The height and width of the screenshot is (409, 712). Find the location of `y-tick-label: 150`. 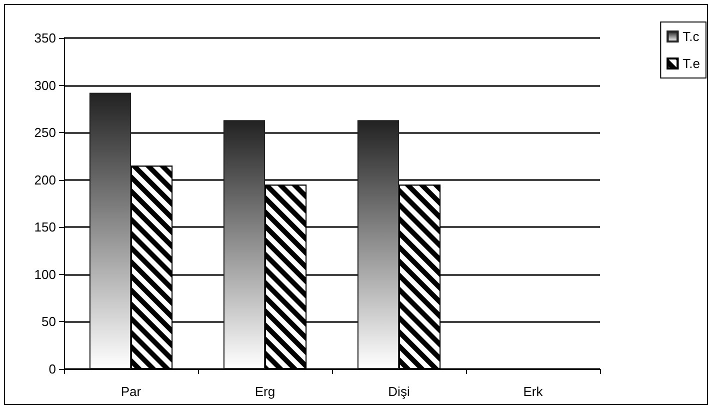

y-tick-label: 150 is located at coordinates (45, 227).